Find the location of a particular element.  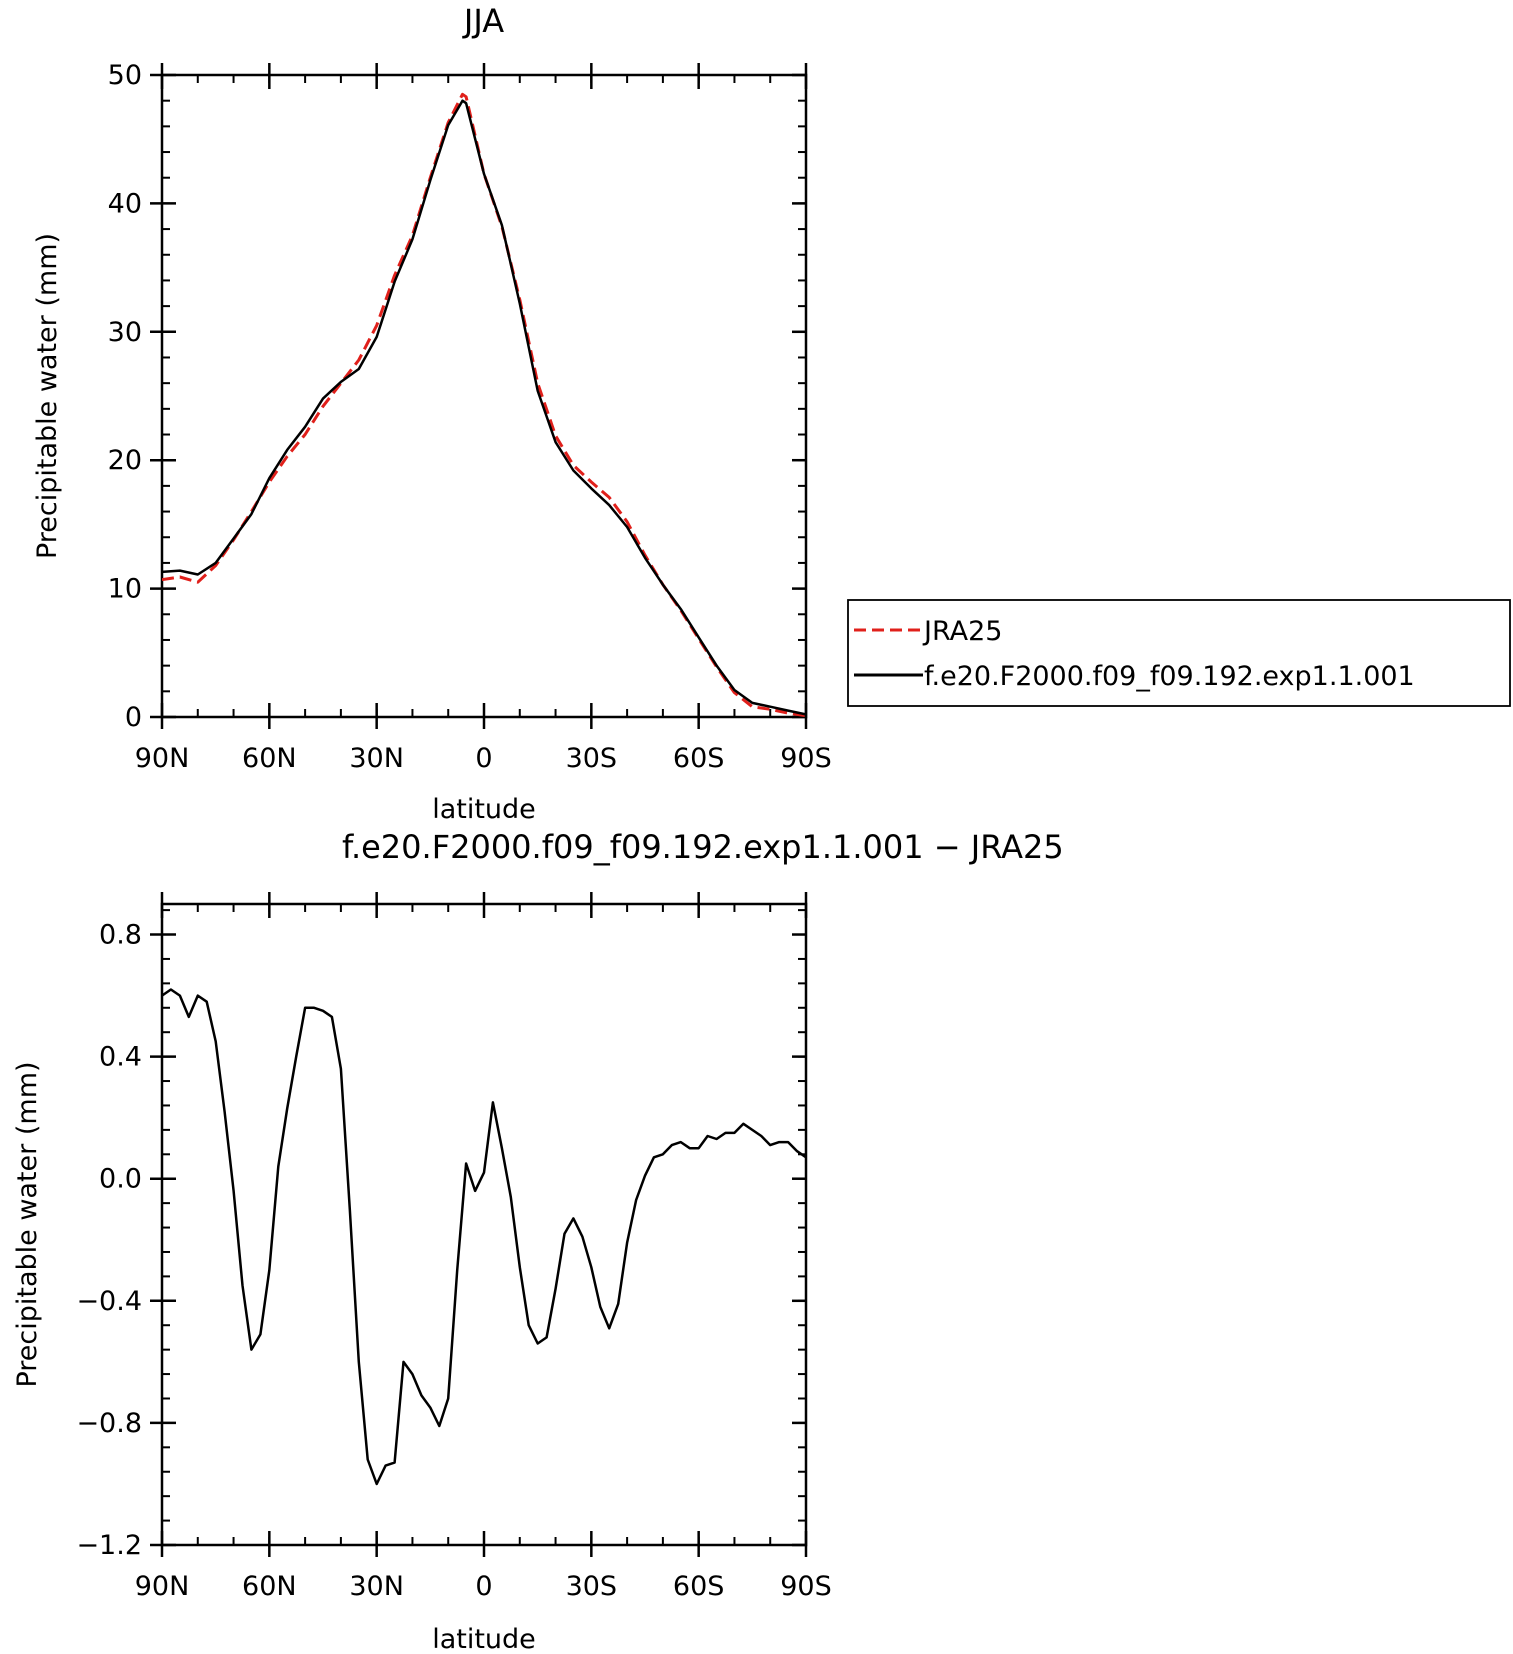

y-tick-label: 20 is located at coordinates (125, 460).